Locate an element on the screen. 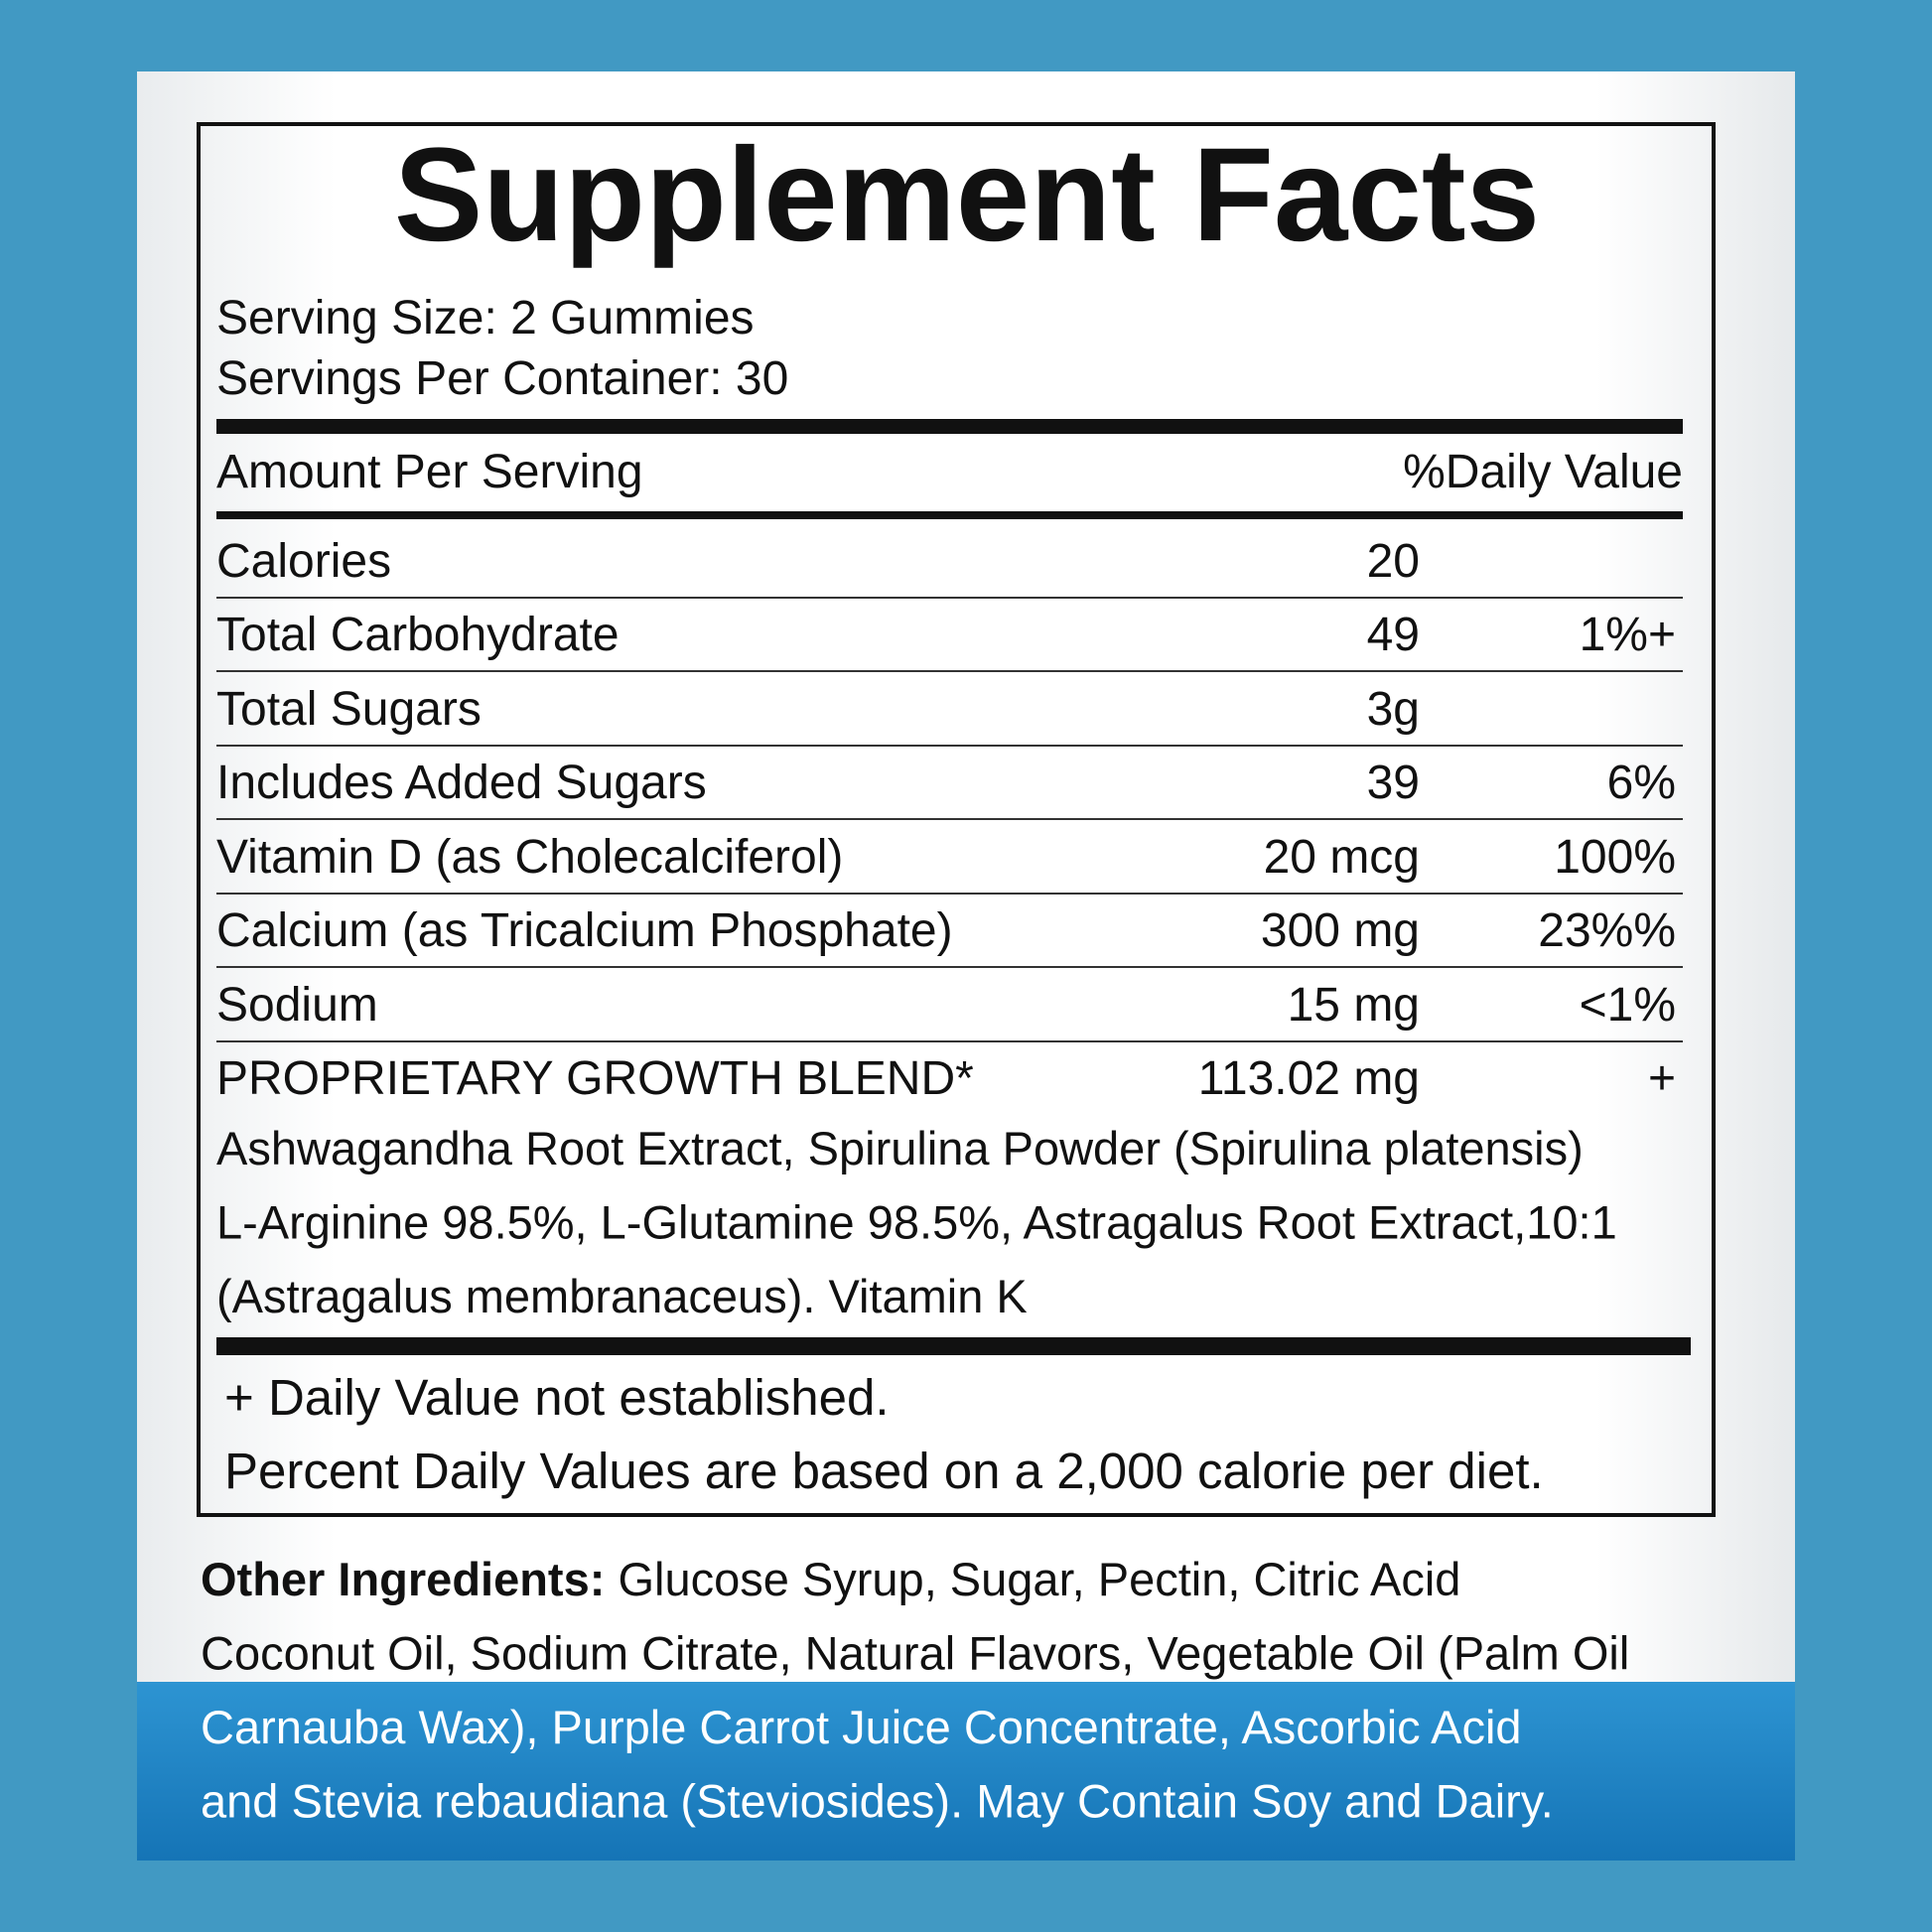  nutrient-name: Calcium (as Tricalcium Phosphate) is located at coordinates (585, 931).